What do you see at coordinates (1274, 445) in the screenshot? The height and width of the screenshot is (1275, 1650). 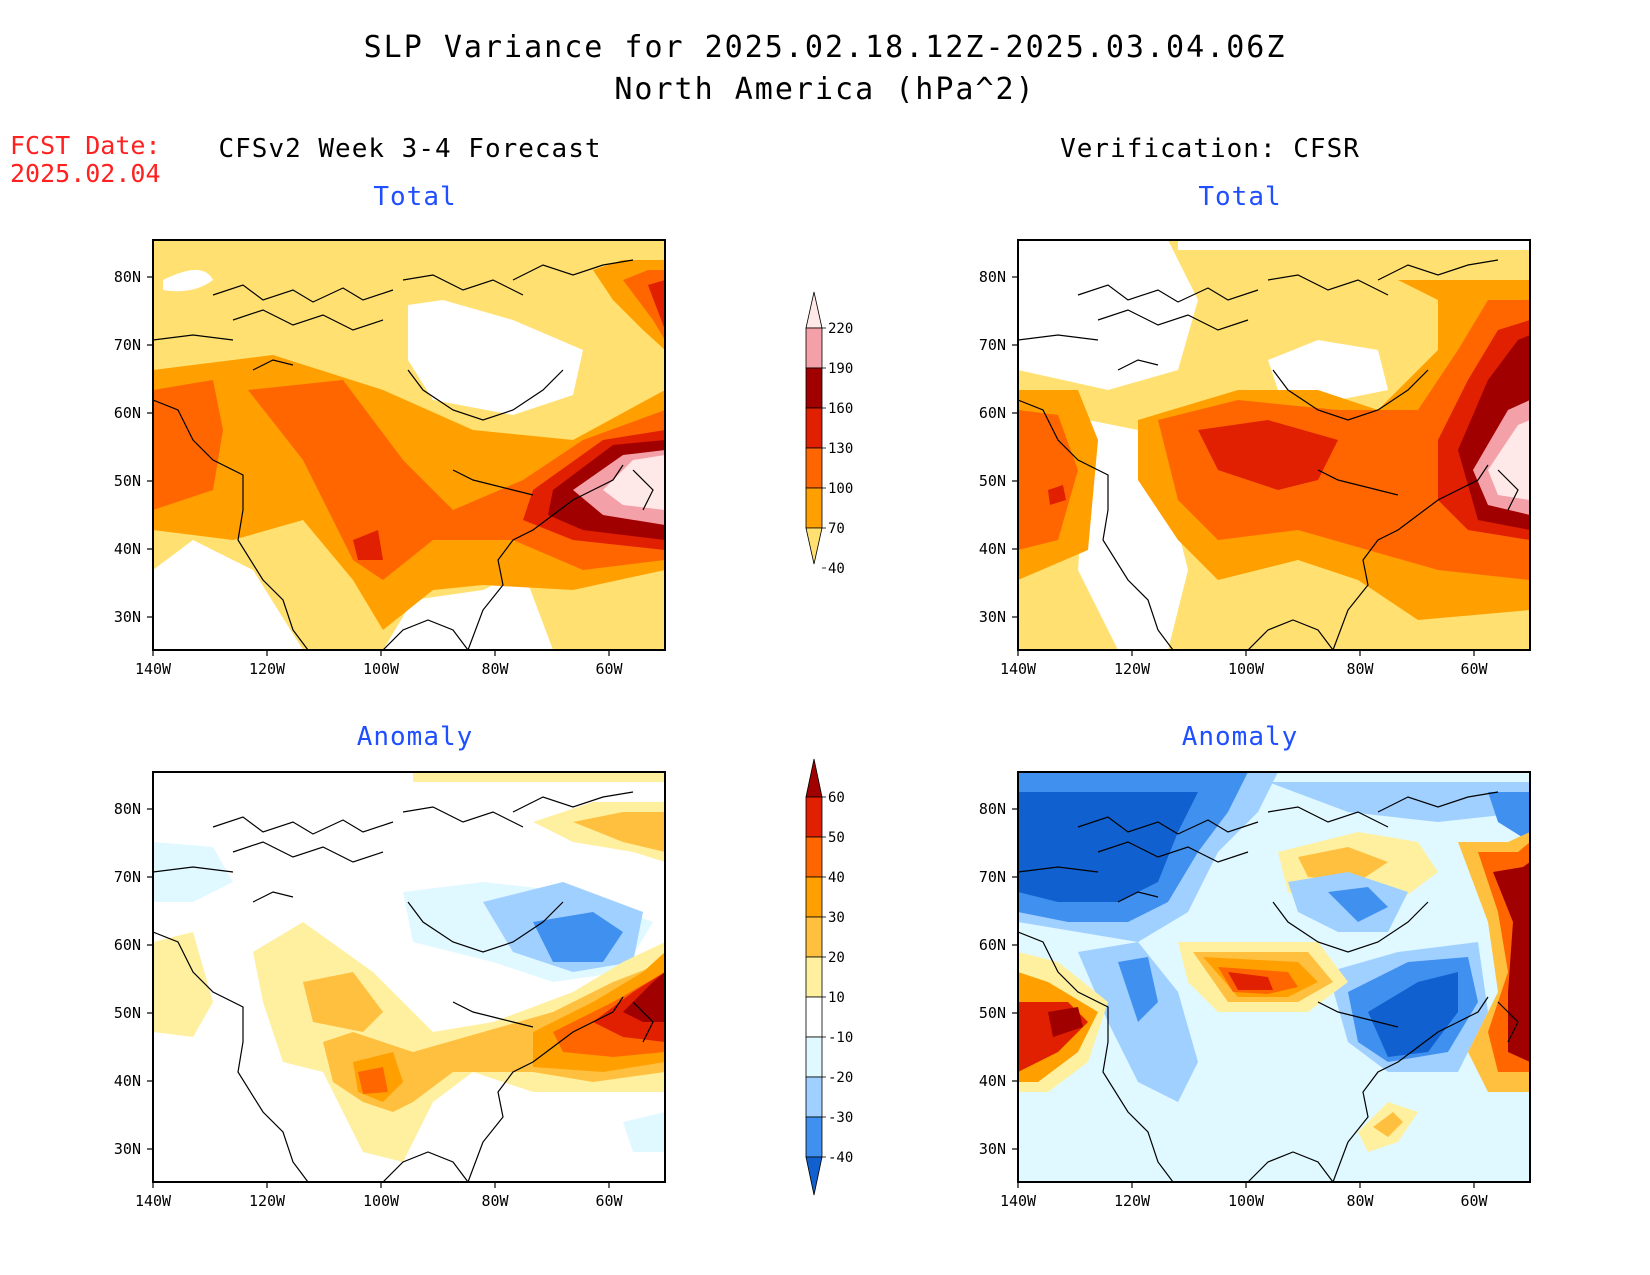 I see `shading-verification-total` at bounding box center [1274, 445].